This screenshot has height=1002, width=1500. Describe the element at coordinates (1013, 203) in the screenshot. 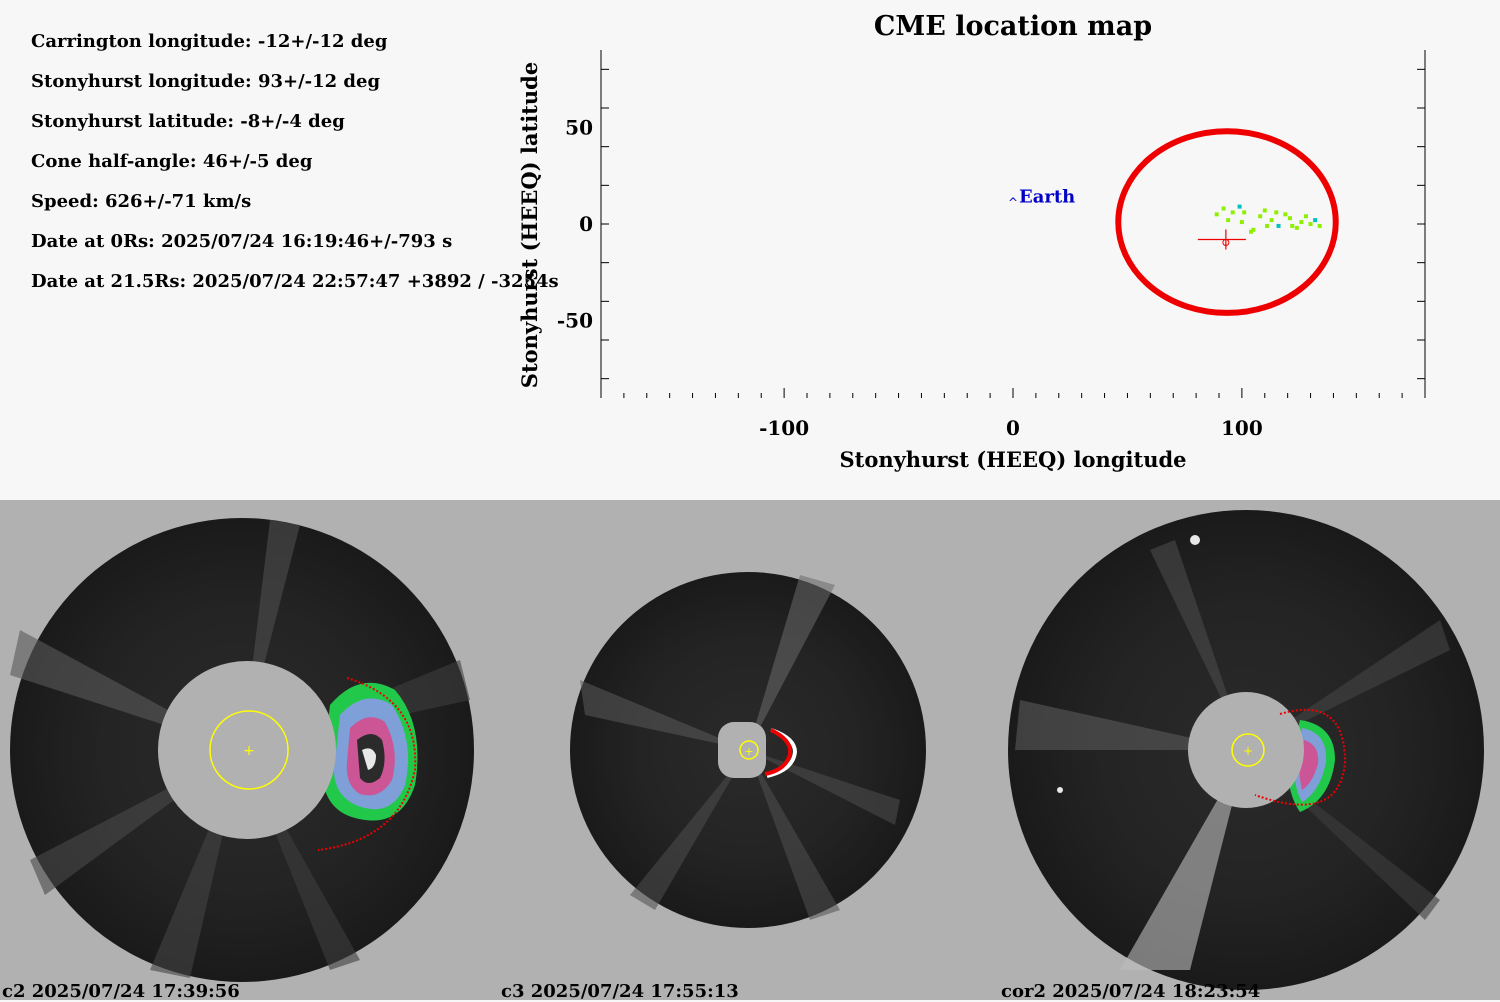

I see `earth-marker: ^` at that location.